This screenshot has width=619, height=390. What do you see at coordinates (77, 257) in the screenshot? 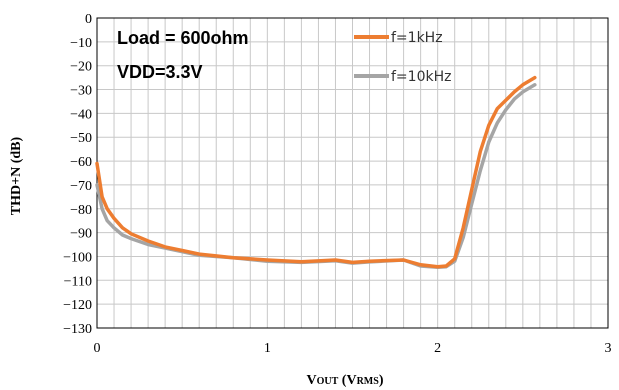
I see `y-tick-label: −100` at bounding box center [77, 257].